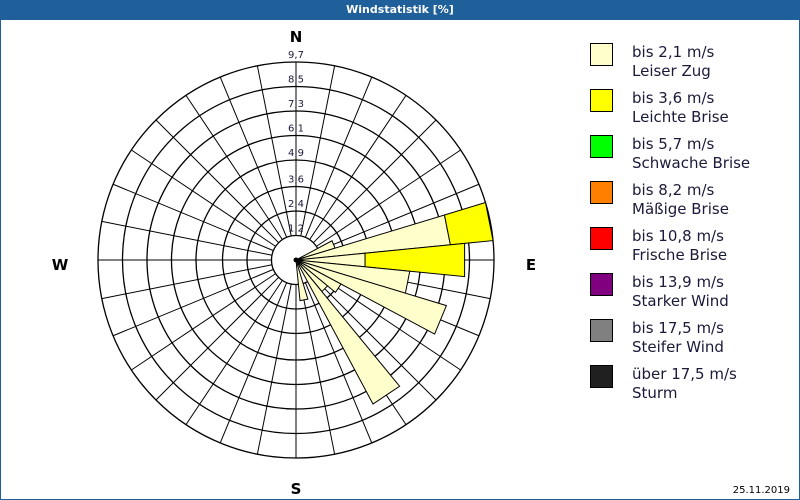 This screenshot has width=800, height=500. I want to click on legend-text: bis 17,5 m/s Steifer Wind, so click(678, 338).